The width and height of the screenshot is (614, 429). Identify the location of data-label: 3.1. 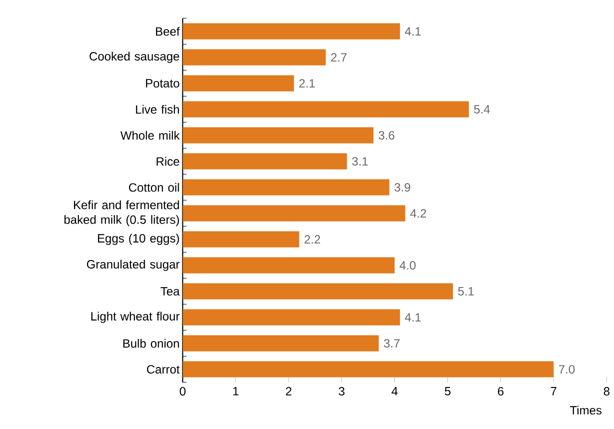
(360, 161).